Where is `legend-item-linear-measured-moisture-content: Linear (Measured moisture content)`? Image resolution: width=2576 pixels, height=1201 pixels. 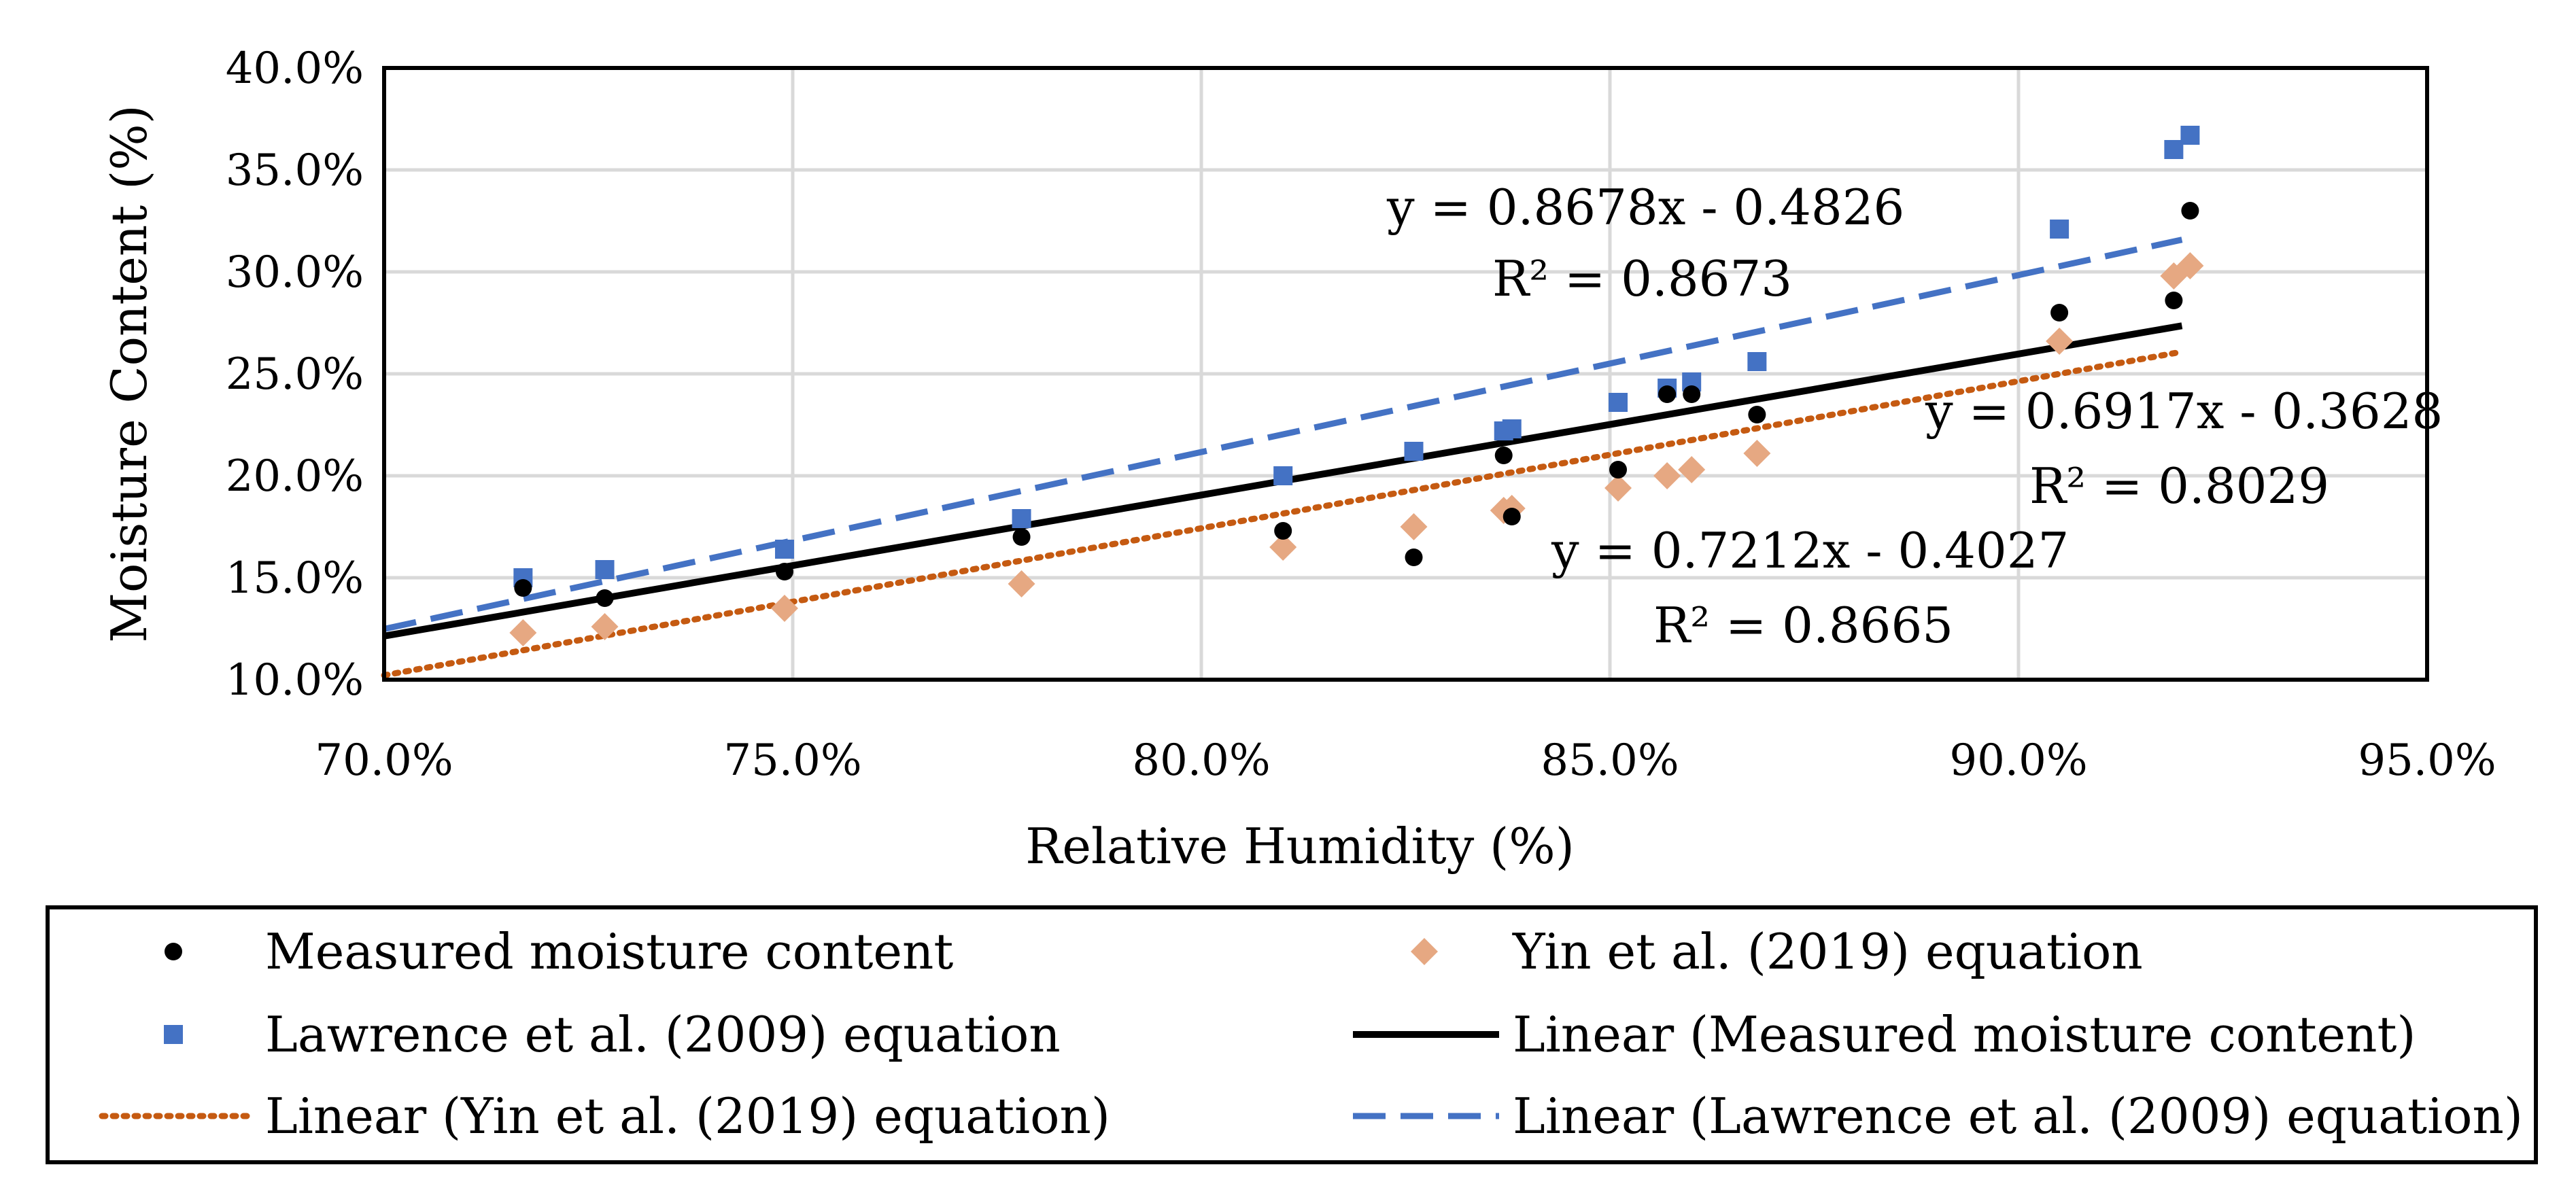
legend-item-linear-measured-moisture-content: Linear (Measured moisture content) is located at coordinates (1884, 1034).